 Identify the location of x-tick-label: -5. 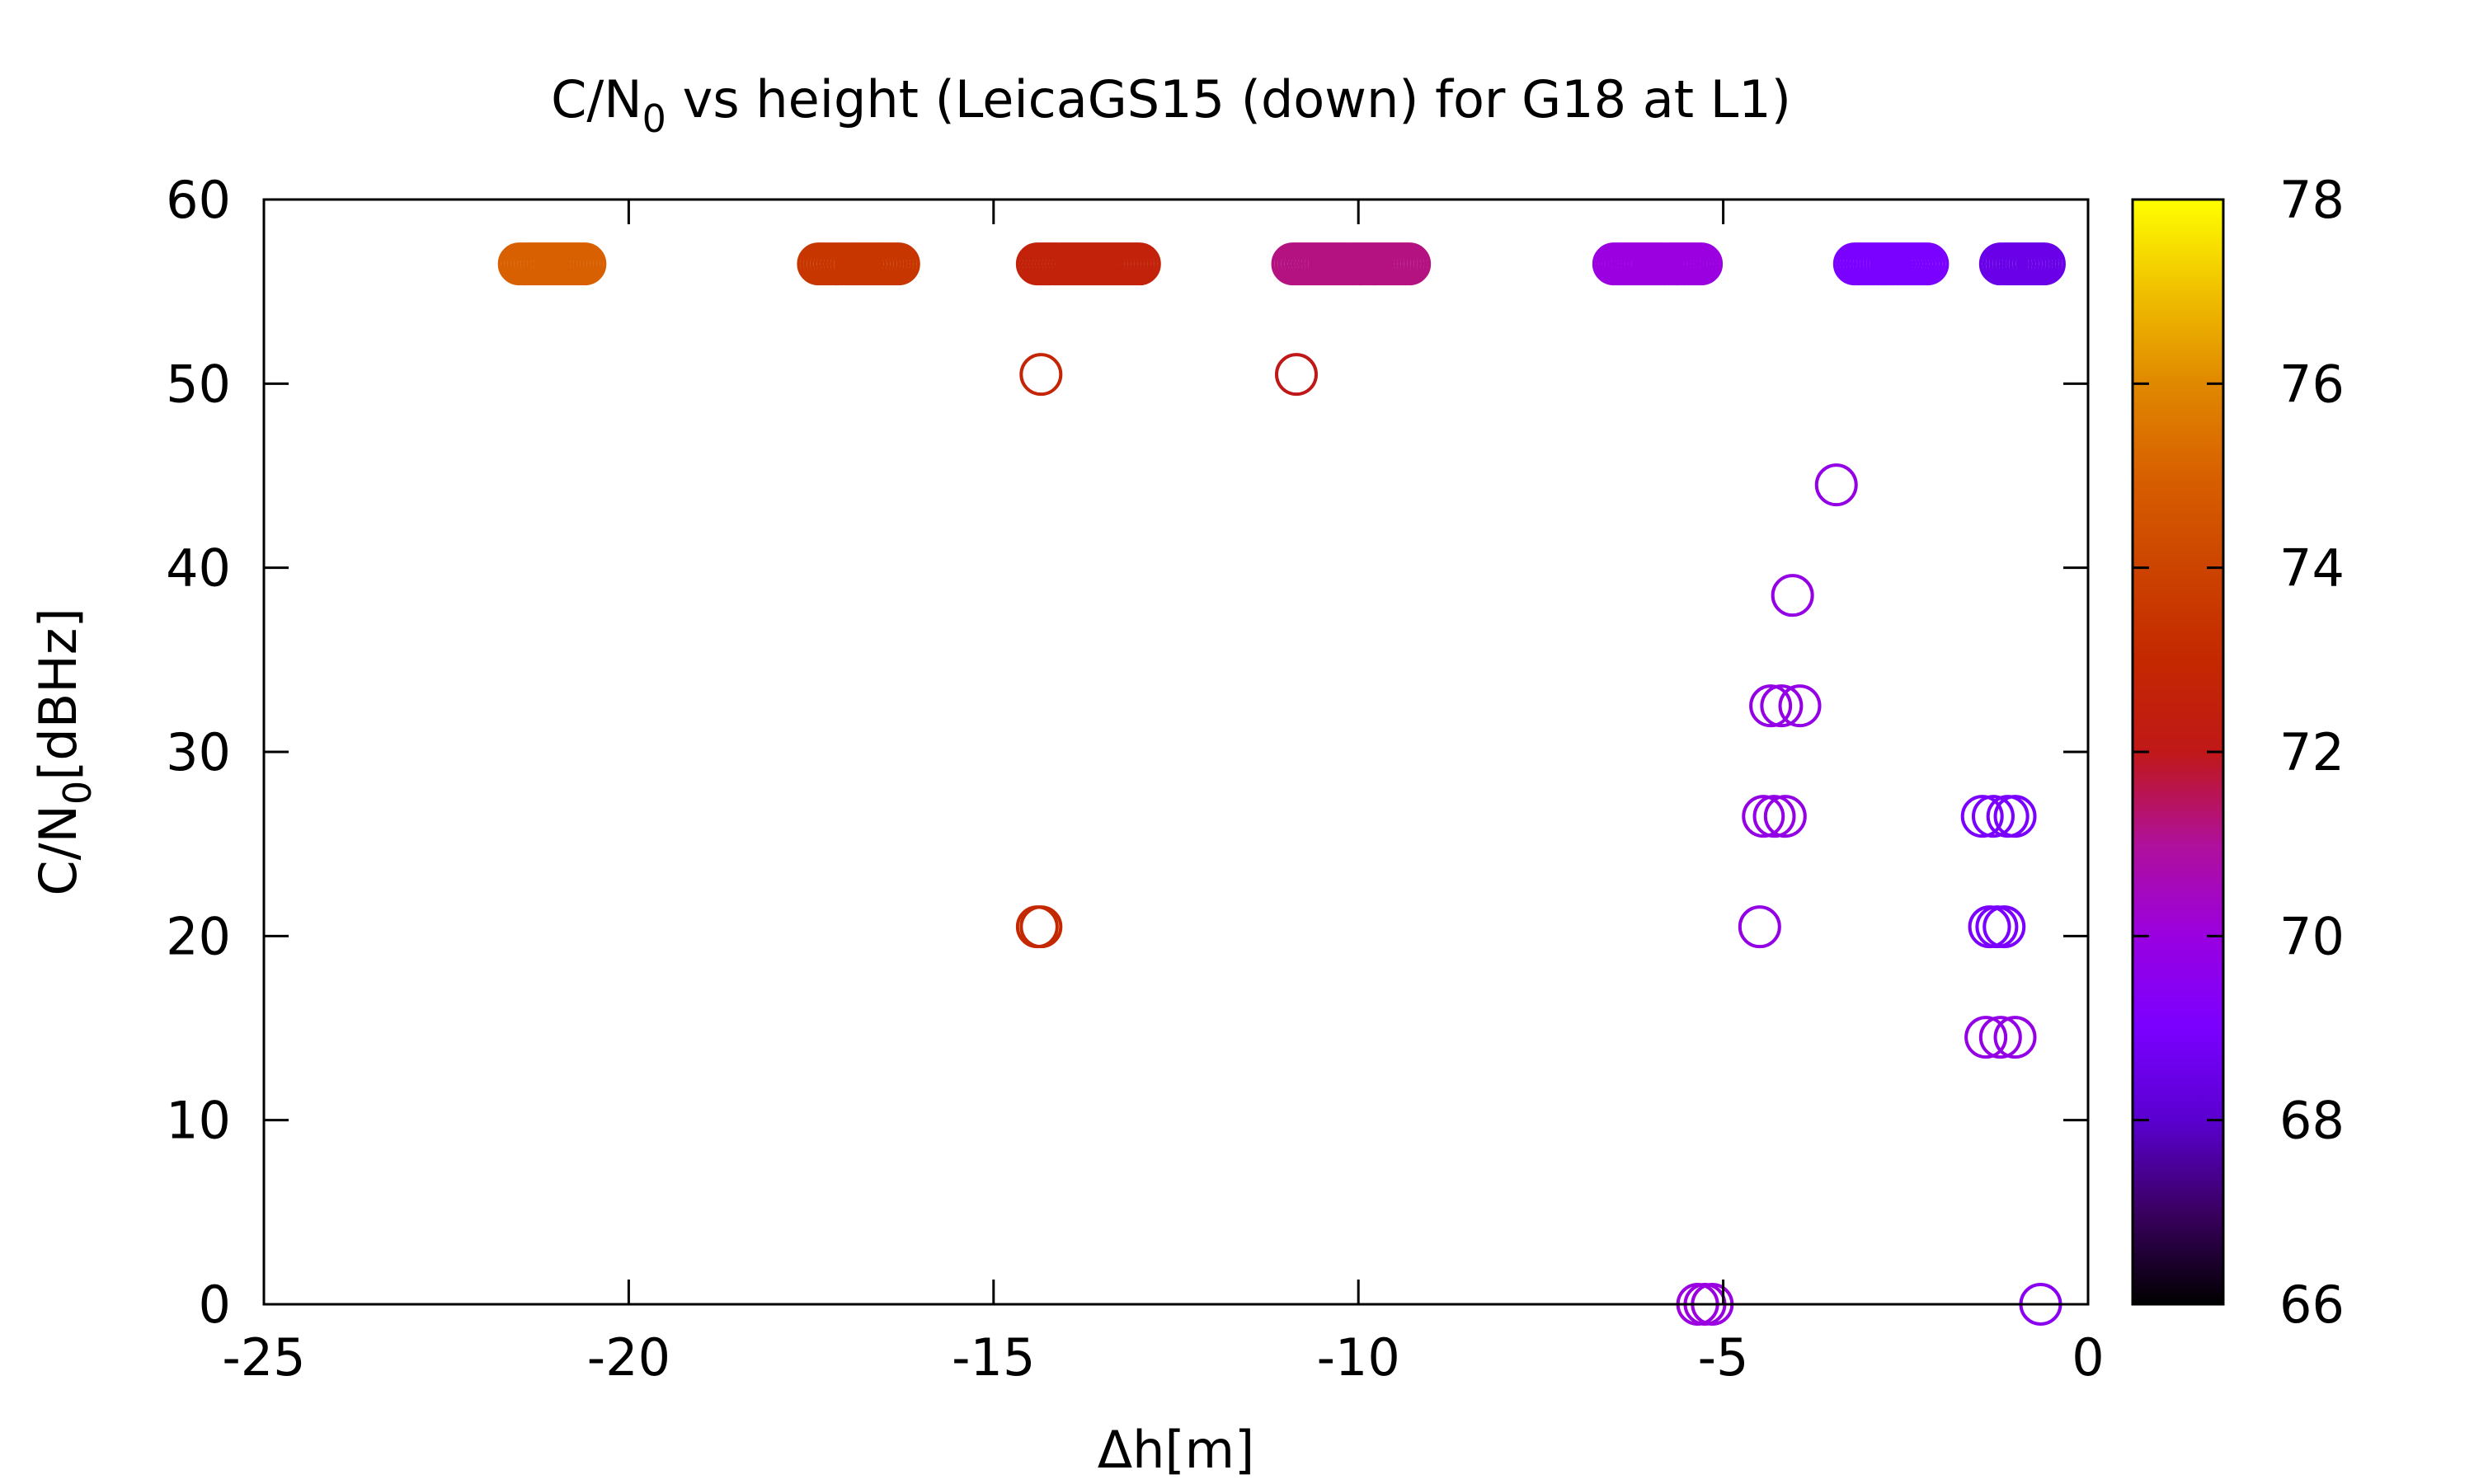
(1723, 1357).